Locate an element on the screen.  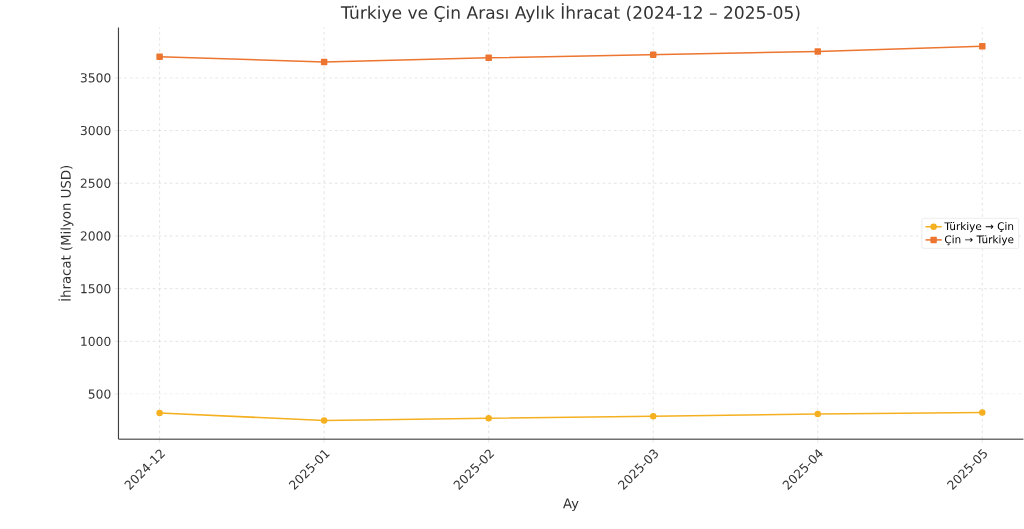
x-axis-title: Ay is located at coordinates (571, 505).